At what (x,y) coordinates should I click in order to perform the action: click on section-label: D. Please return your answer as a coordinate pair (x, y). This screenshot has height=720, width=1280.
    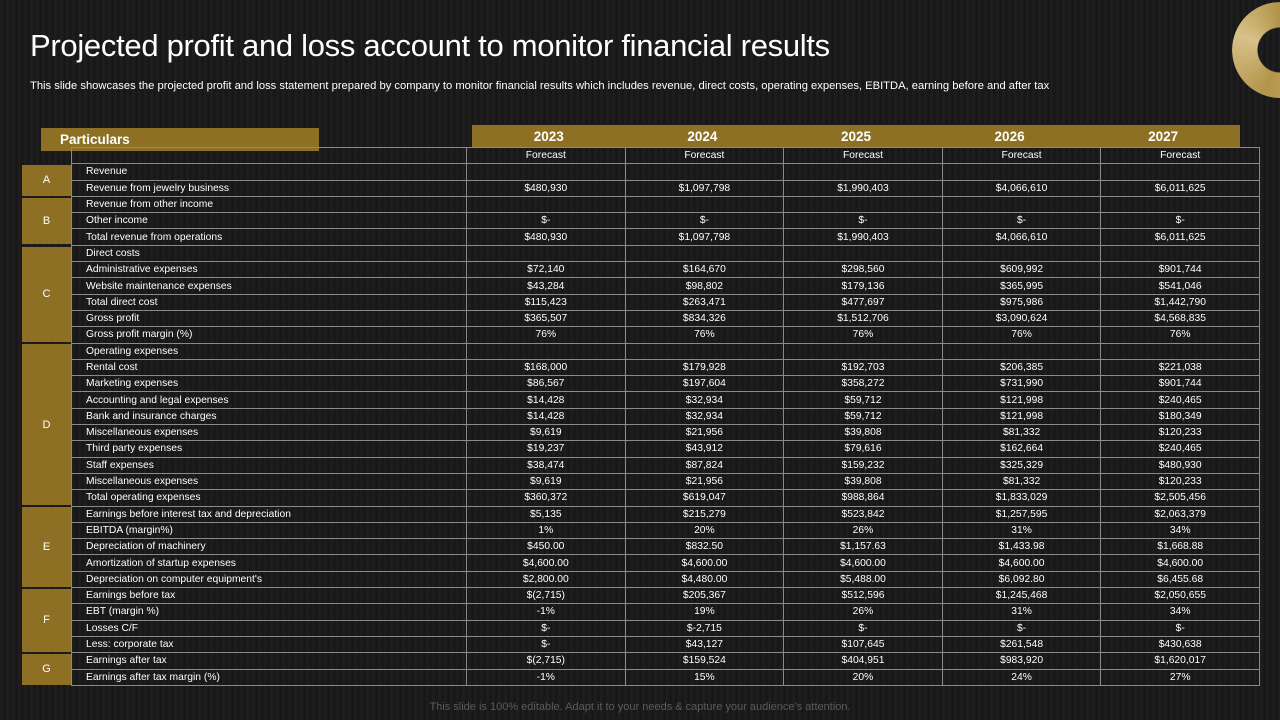
    Looking at the image, I should click on (46, 425).